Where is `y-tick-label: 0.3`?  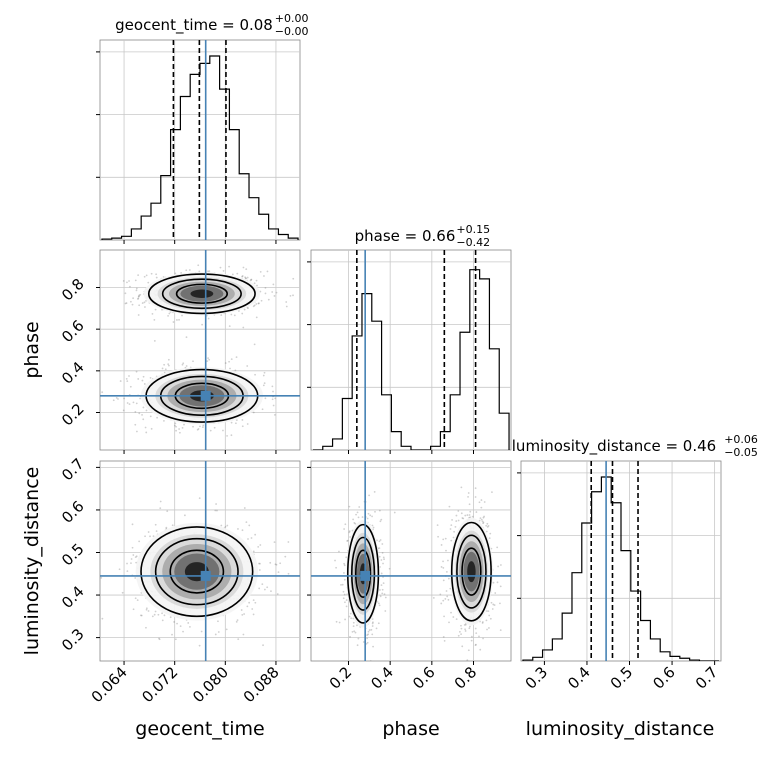 y-tick-label: 0.3 is located at coordinates (73, 640).